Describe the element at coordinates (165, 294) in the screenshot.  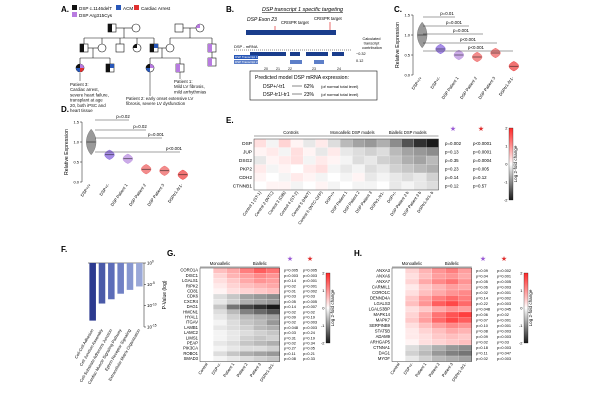
I see `y-axis-label: P-Value (log)` at that location.